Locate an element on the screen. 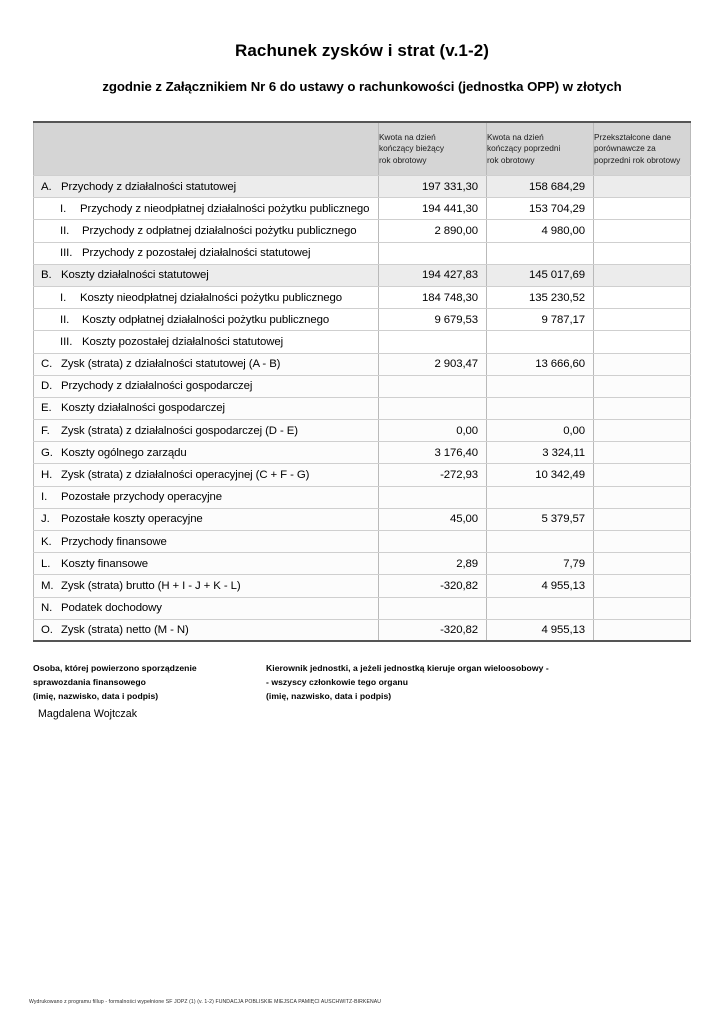  column-header-current-year-line1: Kwota na dzień is located at coordinates (407, 136).